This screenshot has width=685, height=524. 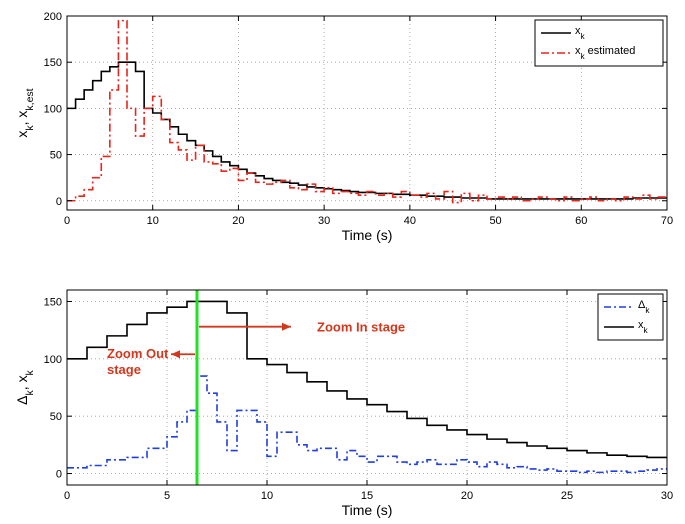 I want to click on x-tick-label: 15, so click(x=367, y=496).